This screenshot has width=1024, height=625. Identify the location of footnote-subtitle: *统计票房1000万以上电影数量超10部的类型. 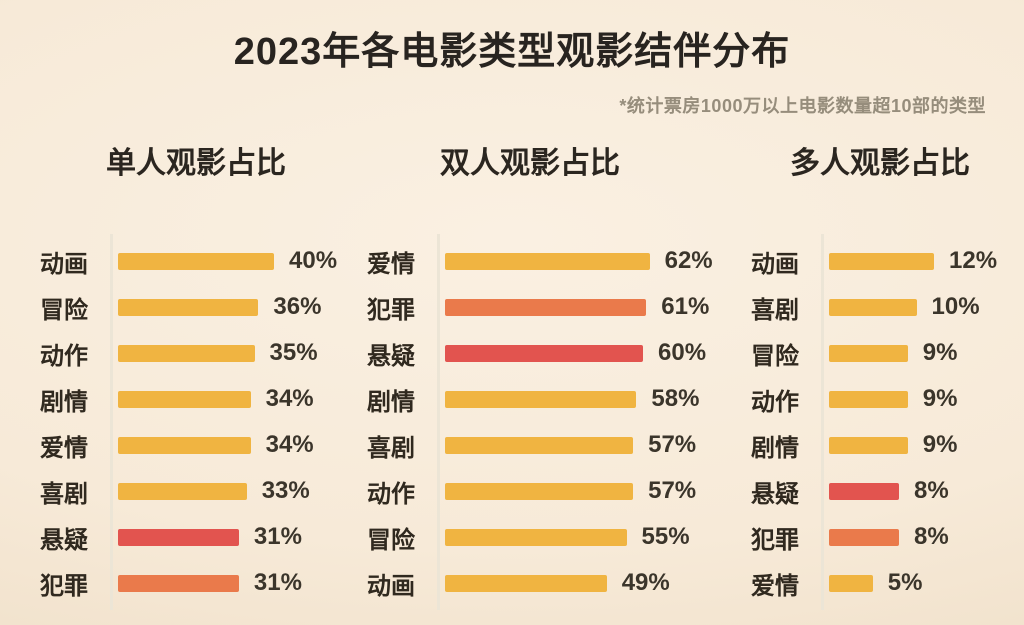
(802, 106).